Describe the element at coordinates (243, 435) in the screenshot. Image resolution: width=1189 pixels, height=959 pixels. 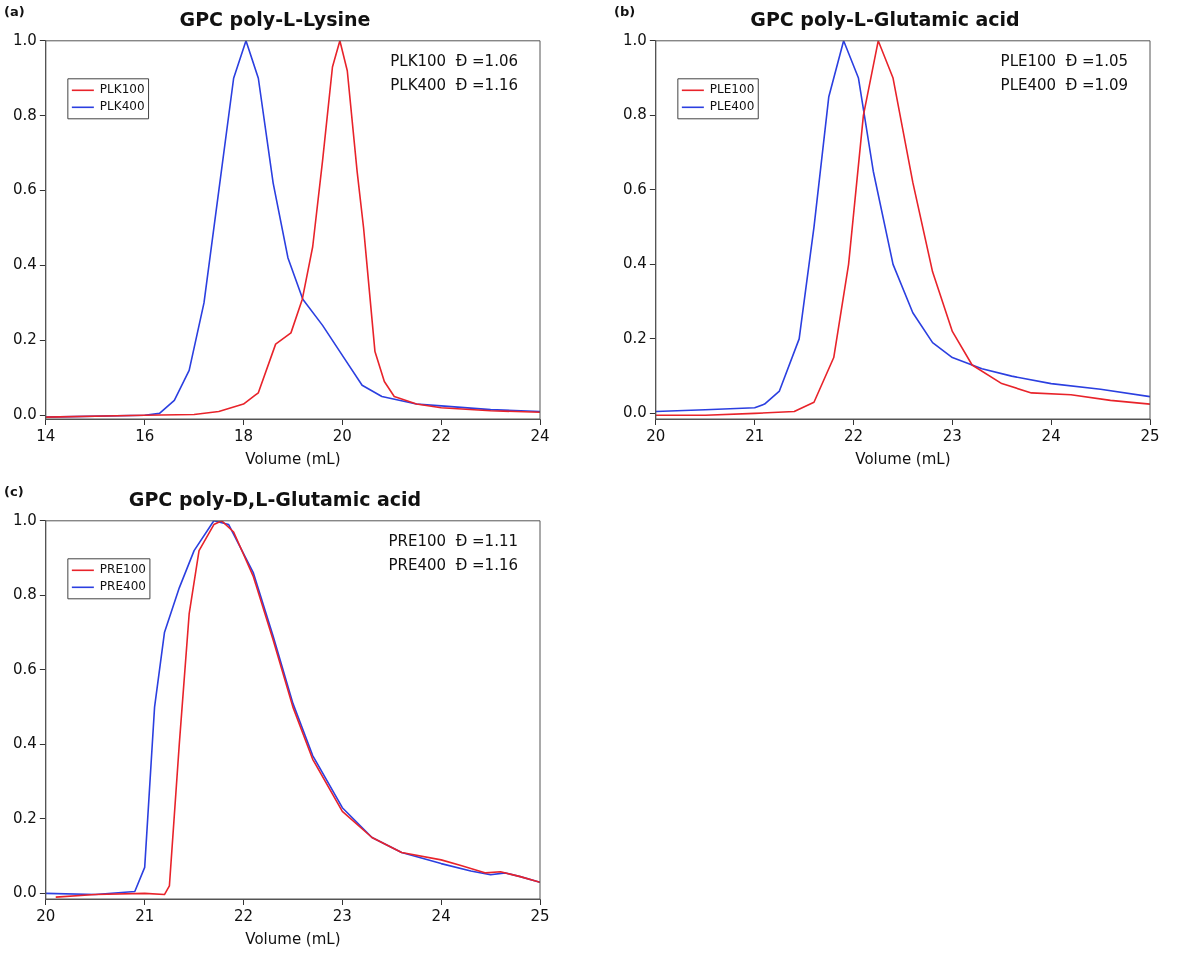
I see `x-tick-label: 18` at that location.